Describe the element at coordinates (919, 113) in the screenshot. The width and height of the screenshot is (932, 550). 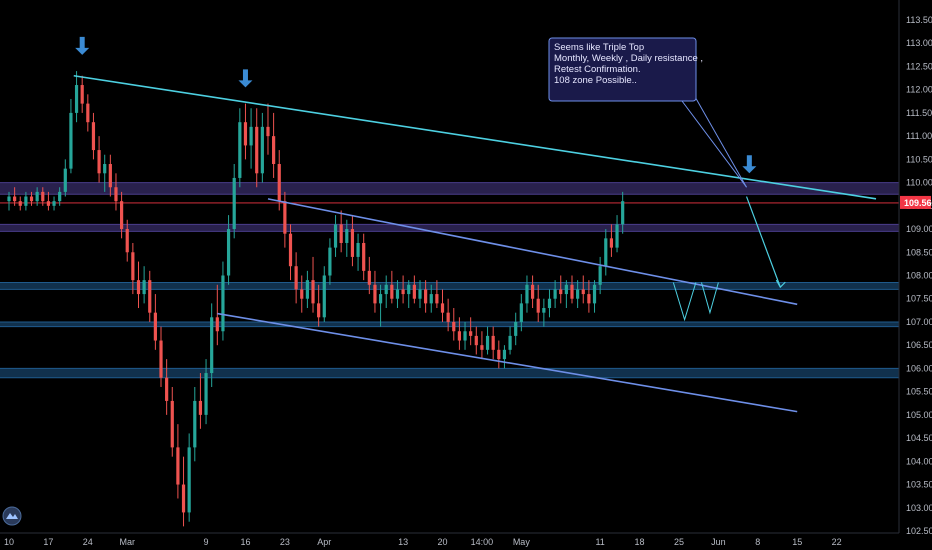
I see `price-tick-label: 111.500` at that location.